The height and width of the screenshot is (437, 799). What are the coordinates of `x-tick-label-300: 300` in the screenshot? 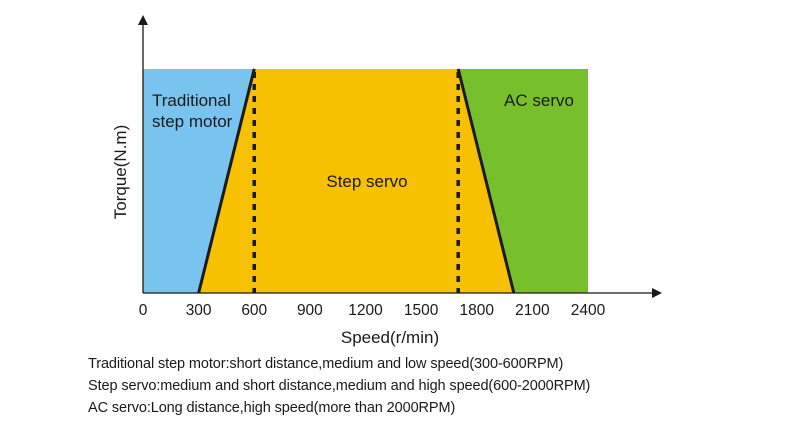 It's located at (199, 310).